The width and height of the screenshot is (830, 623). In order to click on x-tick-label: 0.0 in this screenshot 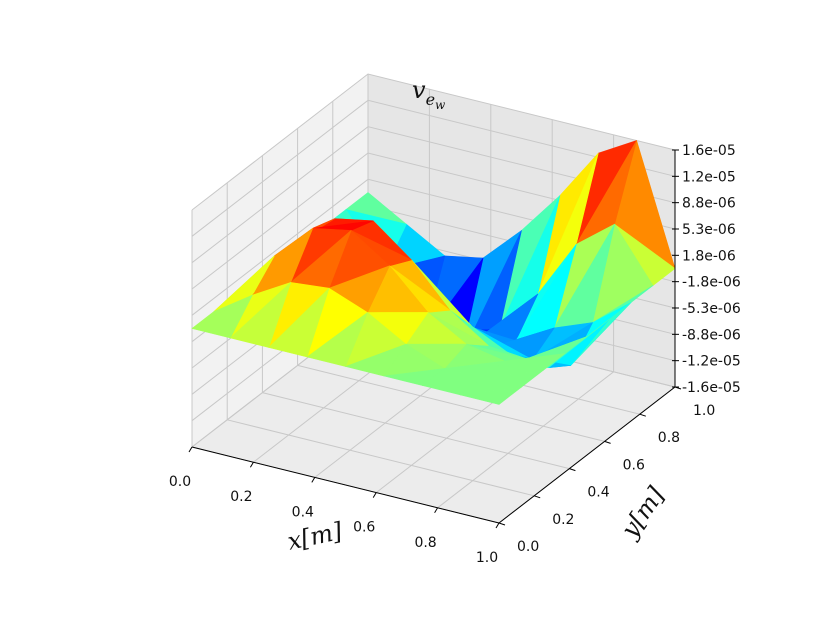, I will do `click(180, 482)`.